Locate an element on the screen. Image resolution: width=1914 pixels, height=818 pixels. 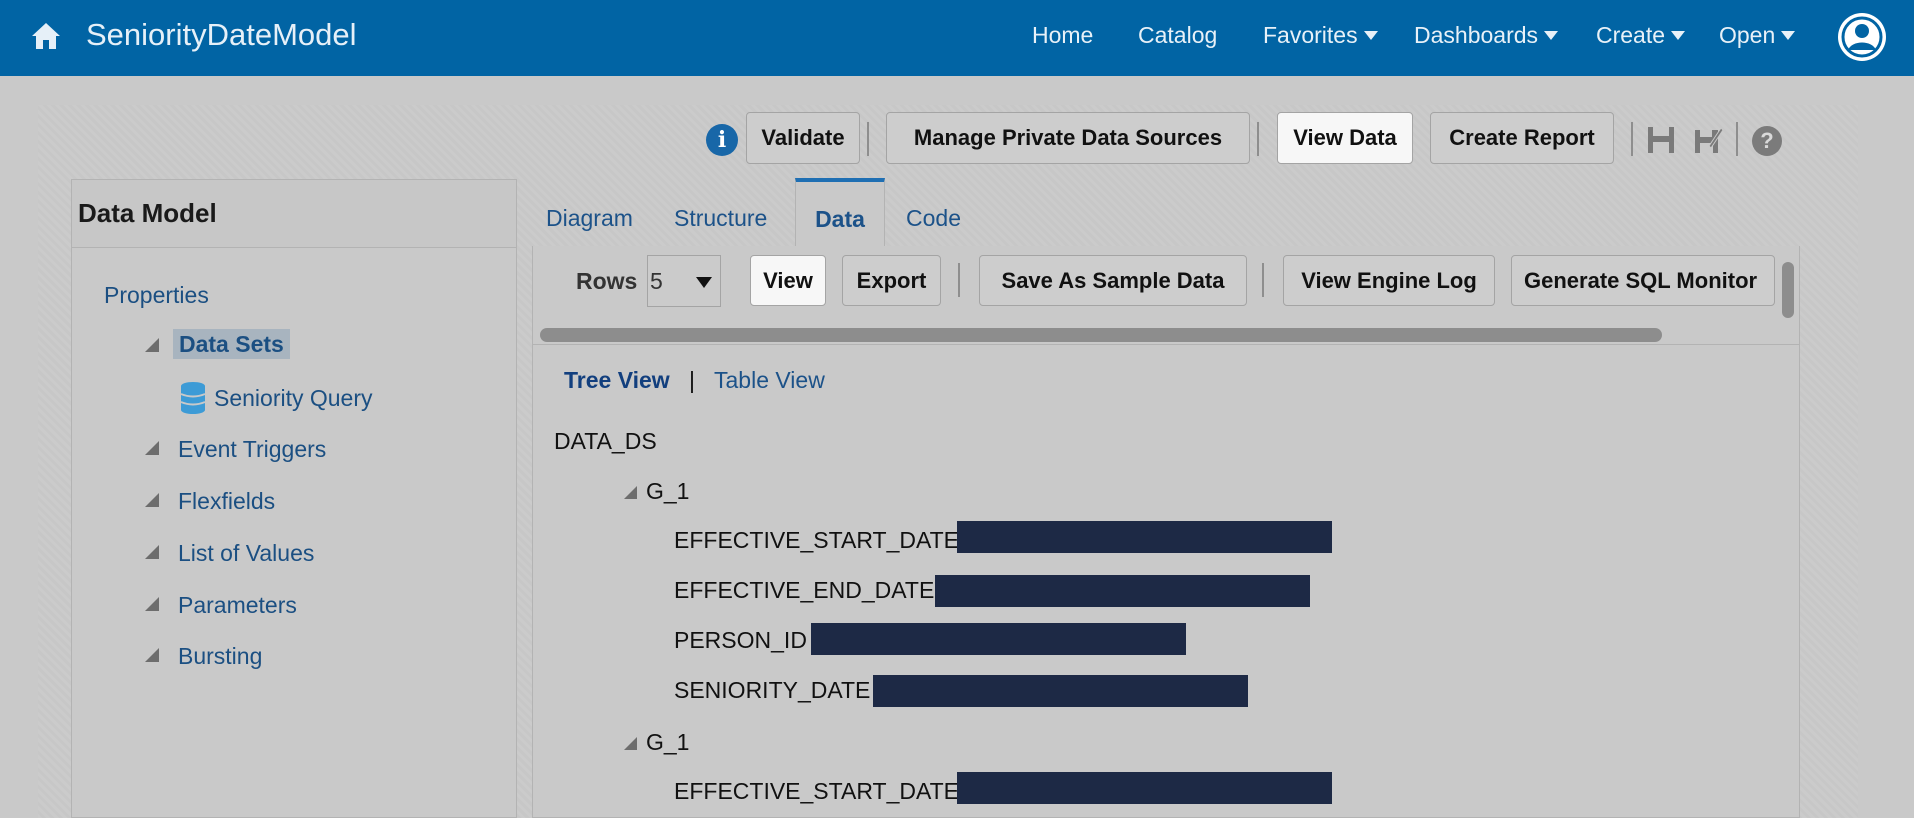
table-view-link: Table View is located at coordinates (769, 380).